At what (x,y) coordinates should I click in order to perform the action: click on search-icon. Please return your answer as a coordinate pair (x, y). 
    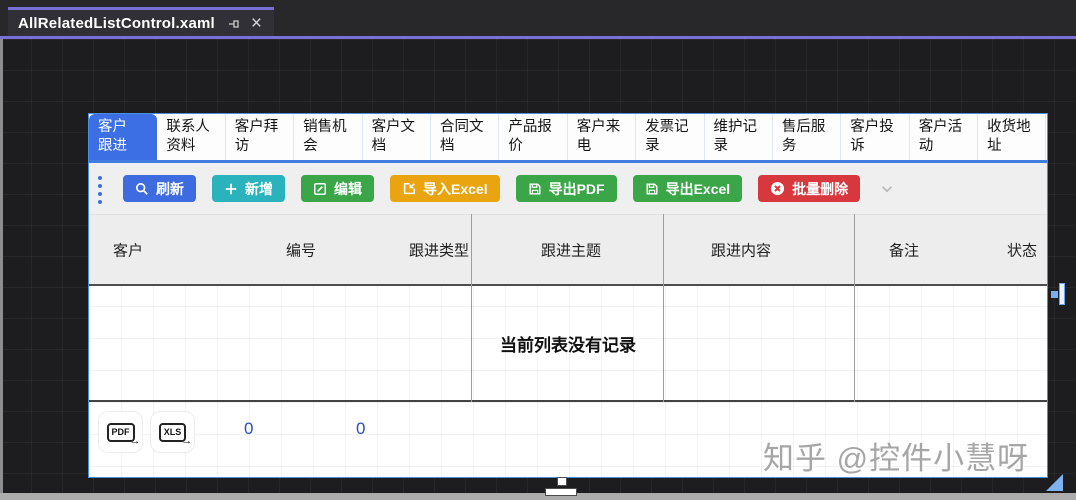
    Looking at the image, I should click on (142, 189).